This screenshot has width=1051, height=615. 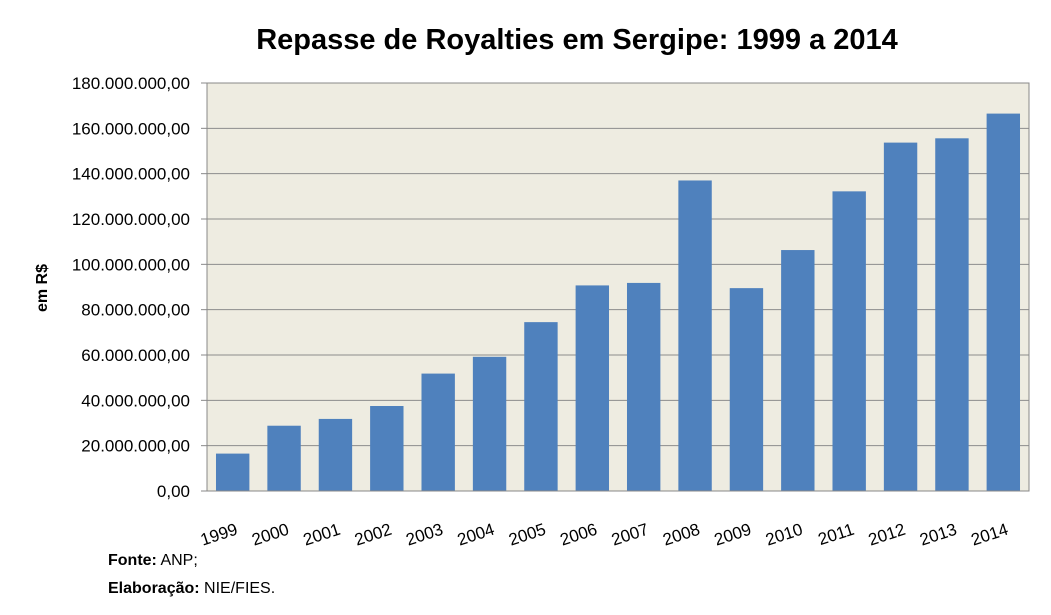 I want to click on bar-2005, so click(x=541, y=406).